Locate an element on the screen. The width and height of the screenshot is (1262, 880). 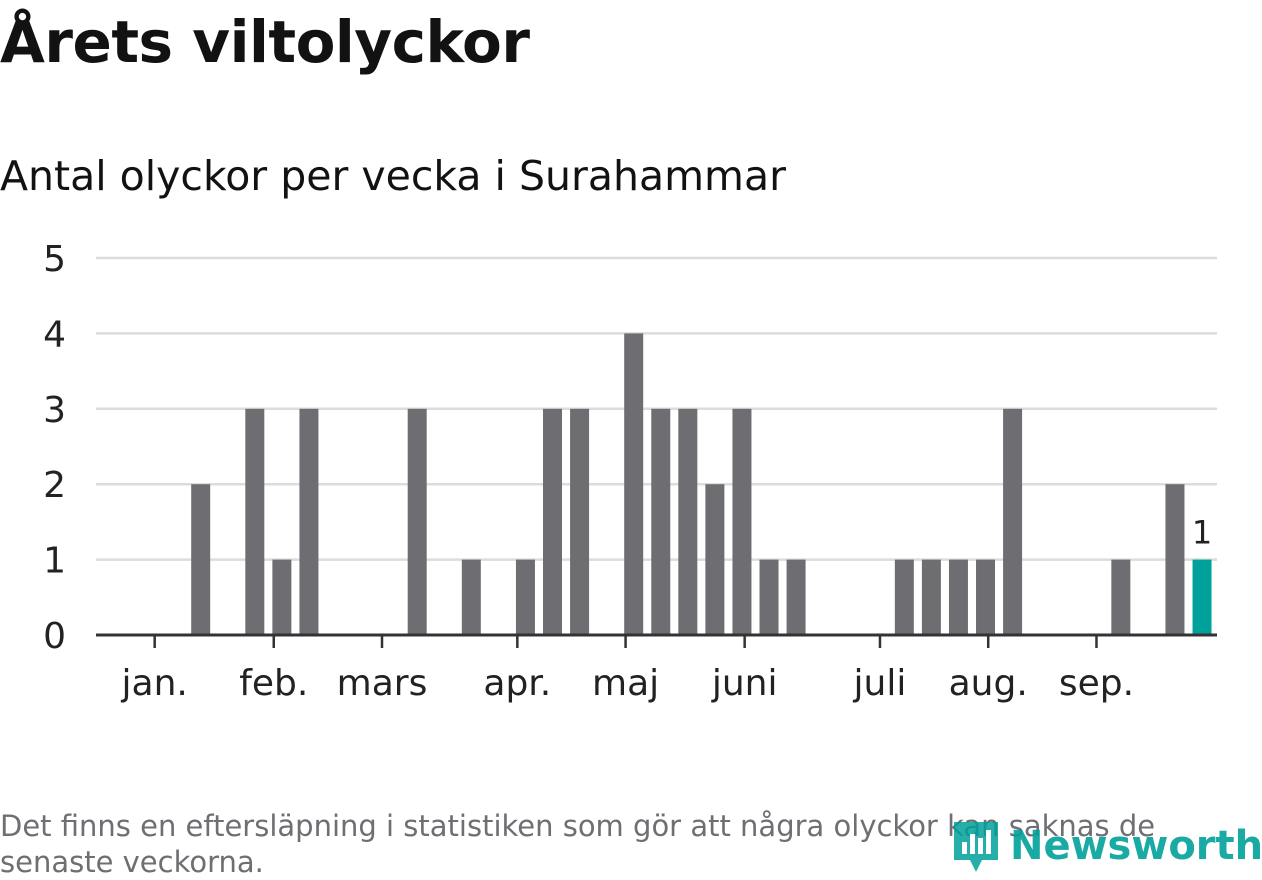
x-tick-label: juli is located at coordinates (880, 683).